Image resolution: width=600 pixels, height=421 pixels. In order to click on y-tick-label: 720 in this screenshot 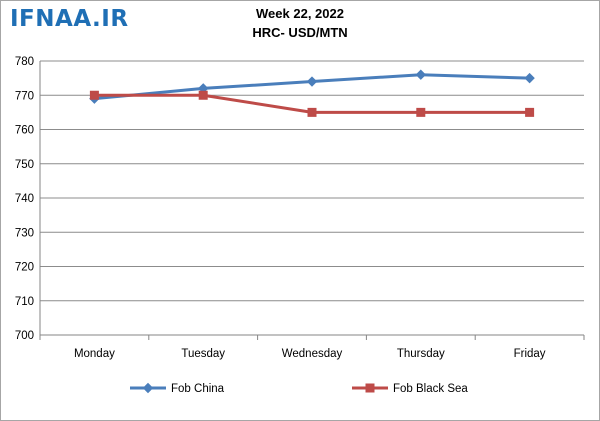, I will do `click(24, 268)`.